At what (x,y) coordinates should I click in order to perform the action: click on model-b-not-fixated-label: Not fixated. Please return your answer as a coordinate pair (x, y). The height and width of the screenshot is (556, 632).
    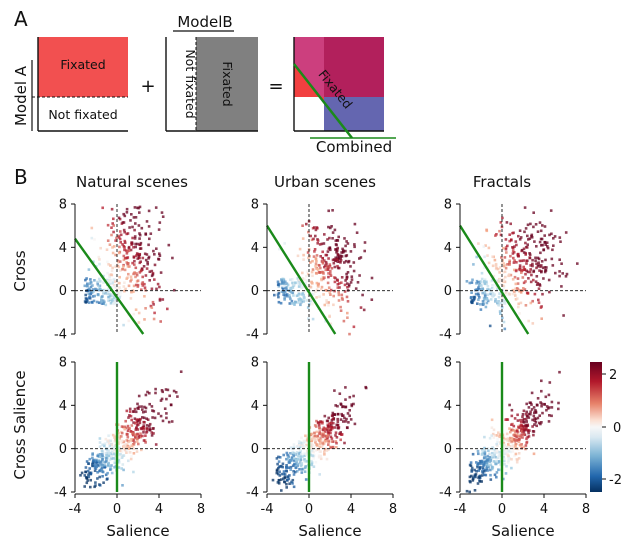
    Looking at the image, I should click on (190, 83).